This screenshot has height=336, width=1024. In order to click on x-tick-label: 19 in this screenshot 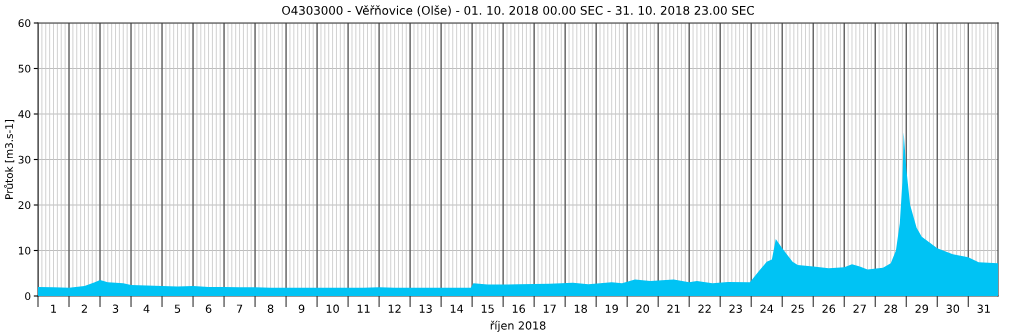, I will do `click(611, 308)`.